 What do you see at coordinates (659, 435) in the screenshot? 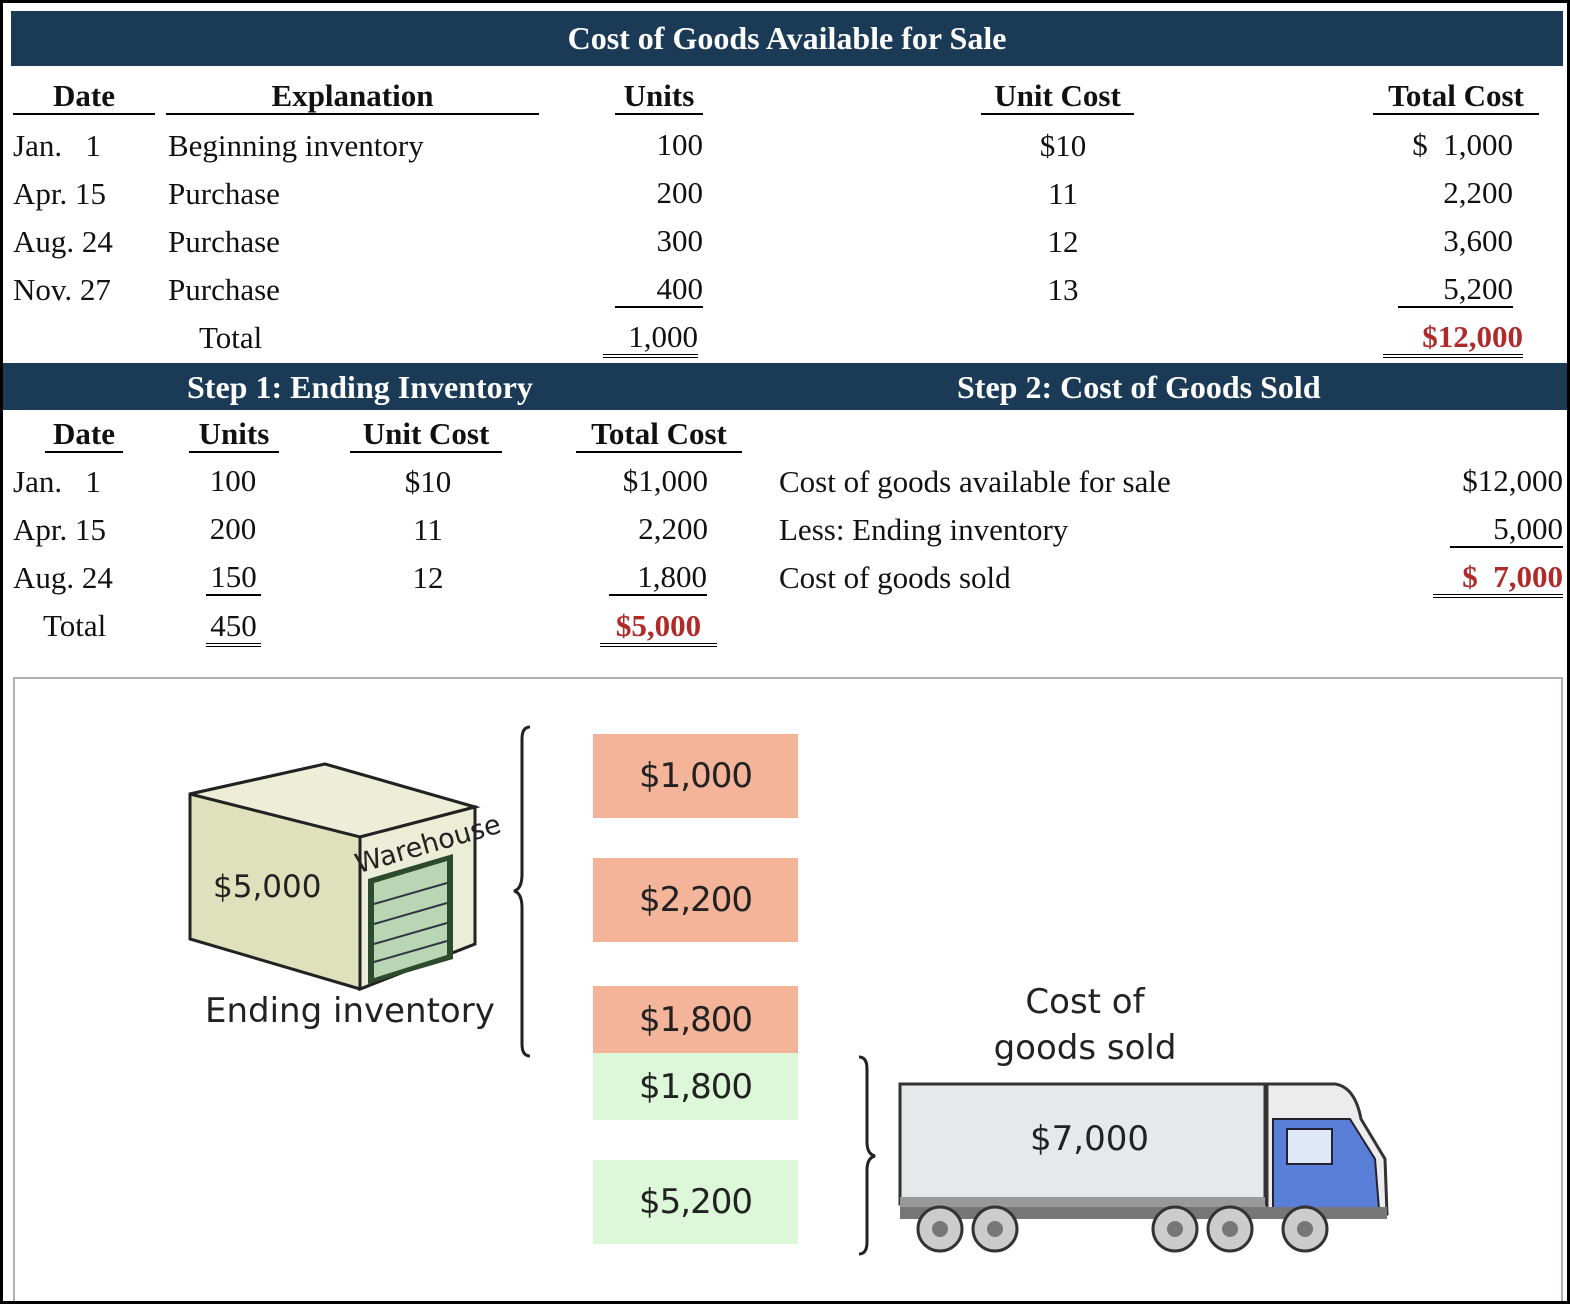
I see `step1-header-total-cost: Total Cost` at bounding box center [659, 435].